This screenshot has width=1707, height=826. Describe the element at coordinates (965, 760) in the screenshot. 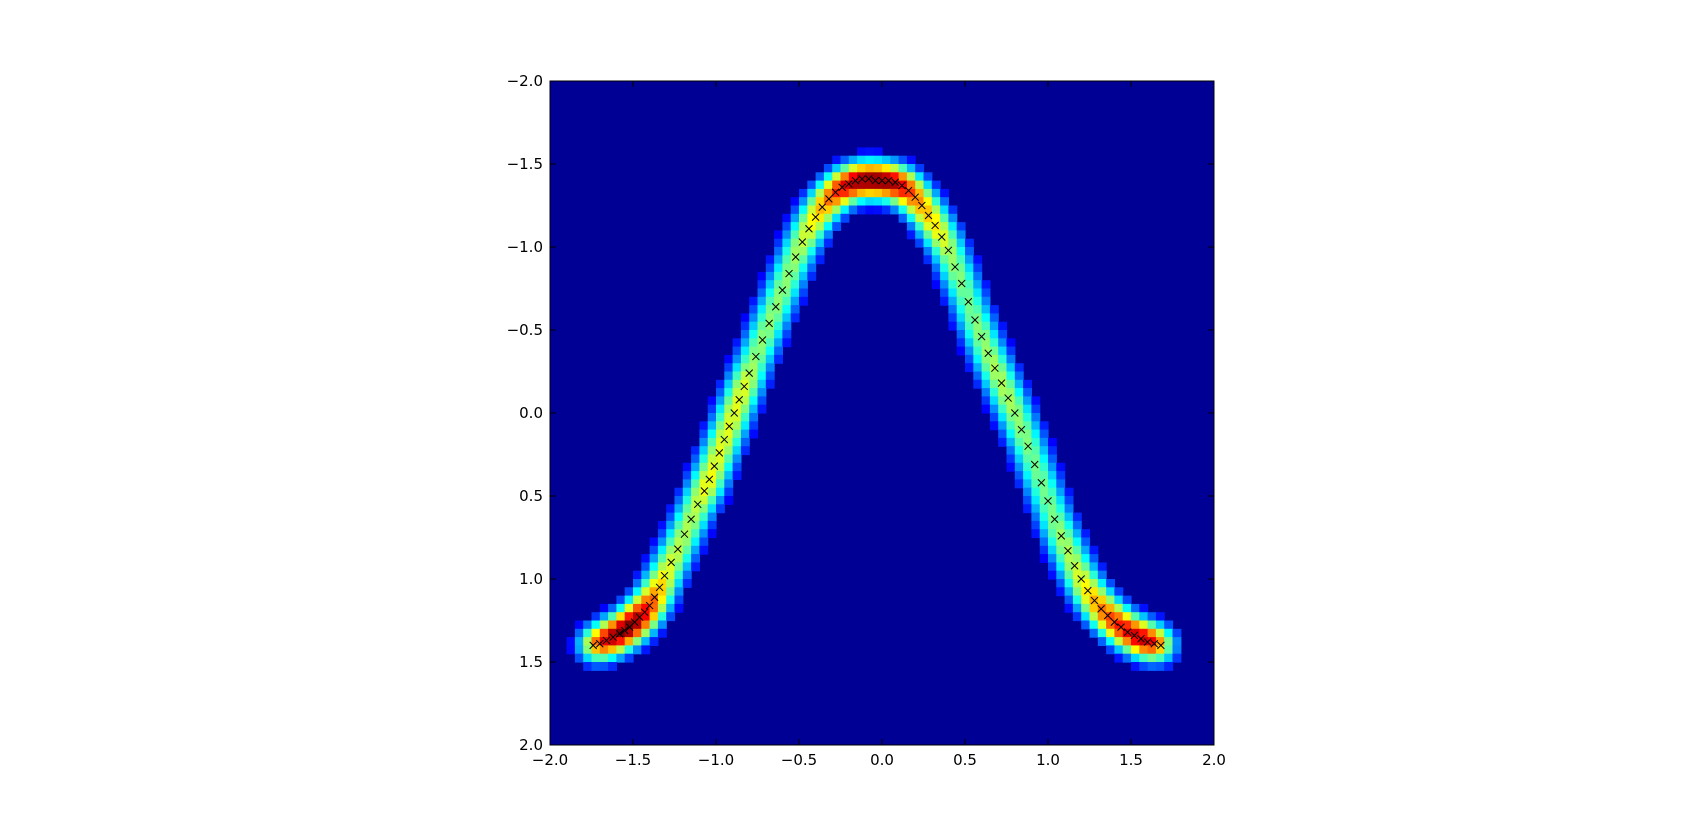

I see `x-tick-label: 0.5` at that location.